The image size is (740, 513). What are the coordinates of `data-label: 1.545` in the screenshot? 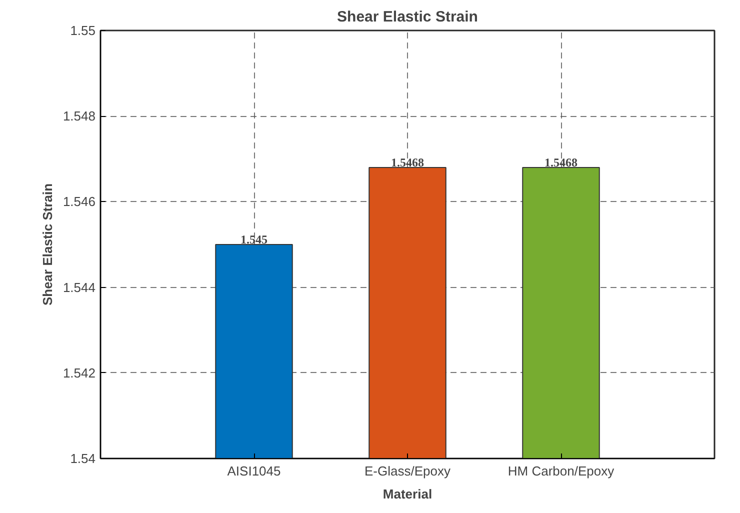 It's located at (254, 239).